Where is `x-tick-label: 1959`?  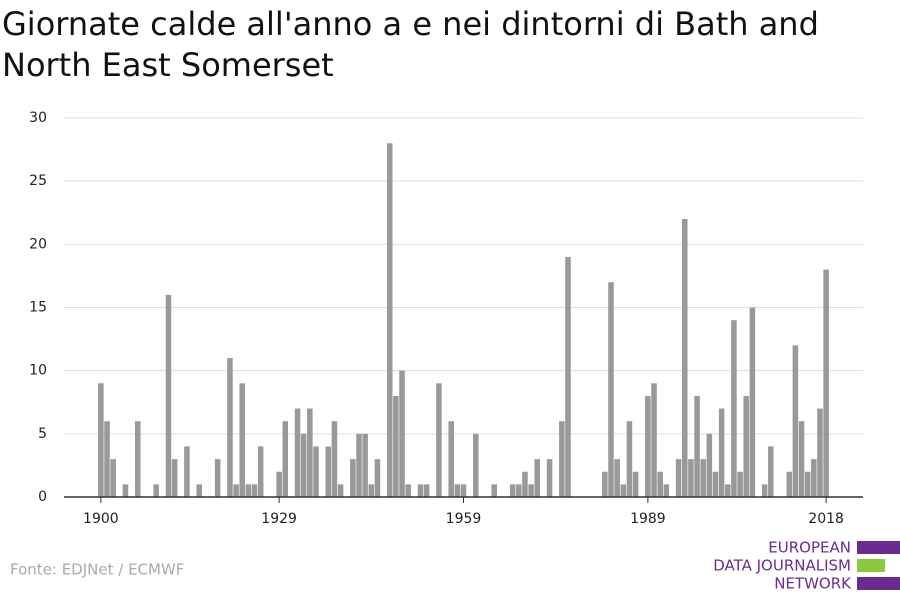
x-tick-label: 1959 is located at coordinates (464, 519).